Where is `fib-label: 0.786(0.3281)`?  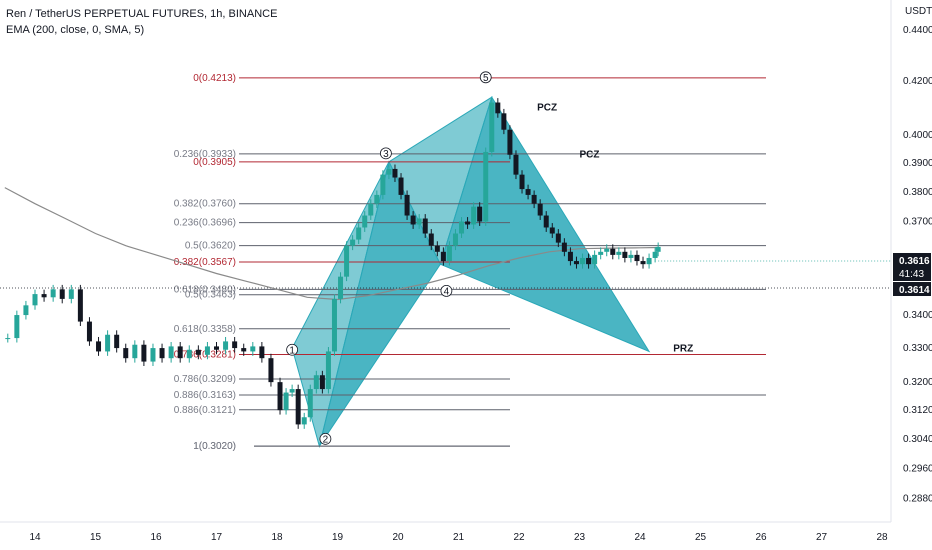
fib-label: 0.786(0.3281) is located at coordinates (205, 354).